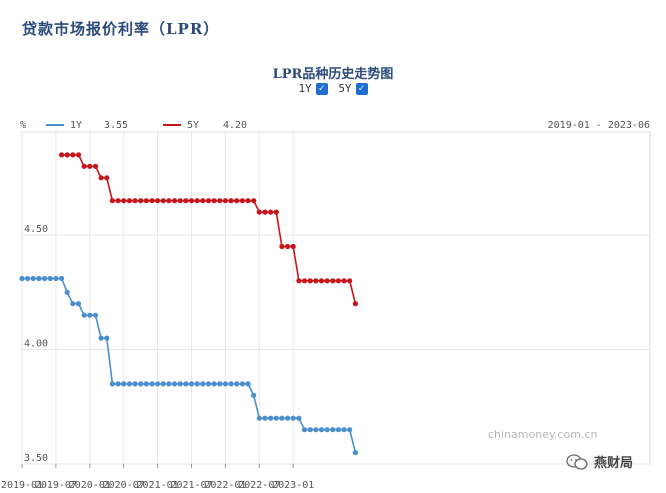 The width and height of the screenshot is (666, 493). I want to click on toggle-1y: 1Y ✓, so click(313, 88).